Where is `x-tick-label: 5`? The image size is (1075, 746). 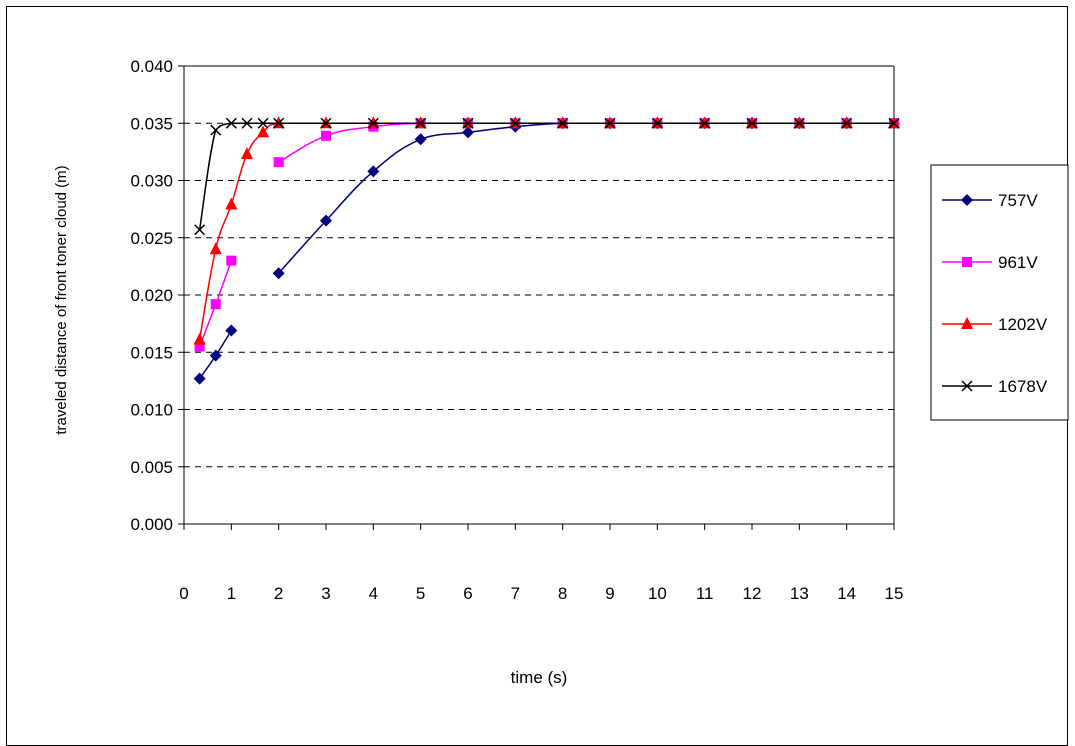
x-tick-label: 5 is located at coordinates (420, 593).